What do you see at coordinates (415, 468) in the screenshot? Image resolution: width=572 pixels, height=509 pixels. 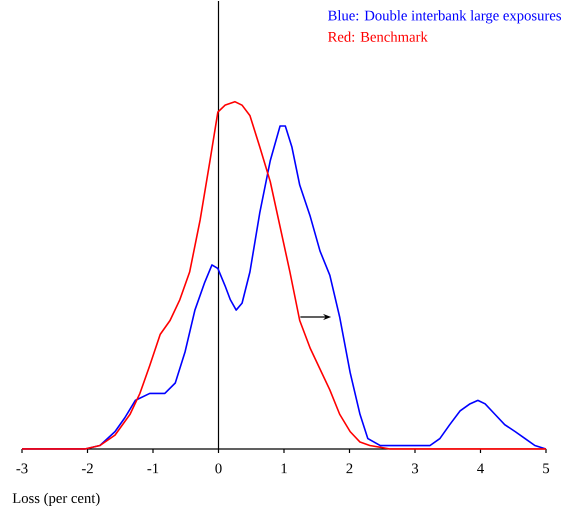 I see `x-tick-label: 3` at bounding box center [415, 468].